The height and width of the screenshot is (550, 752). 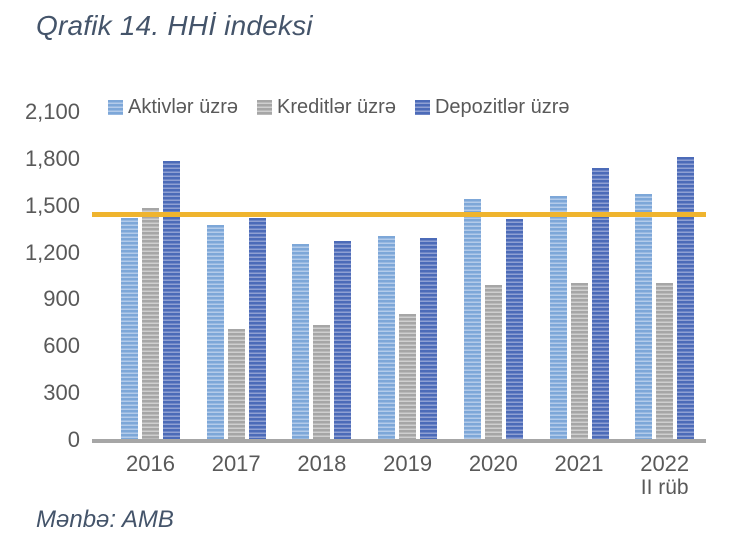 I want to click on bar-kreditler-2021, so click(x=579, y=362).